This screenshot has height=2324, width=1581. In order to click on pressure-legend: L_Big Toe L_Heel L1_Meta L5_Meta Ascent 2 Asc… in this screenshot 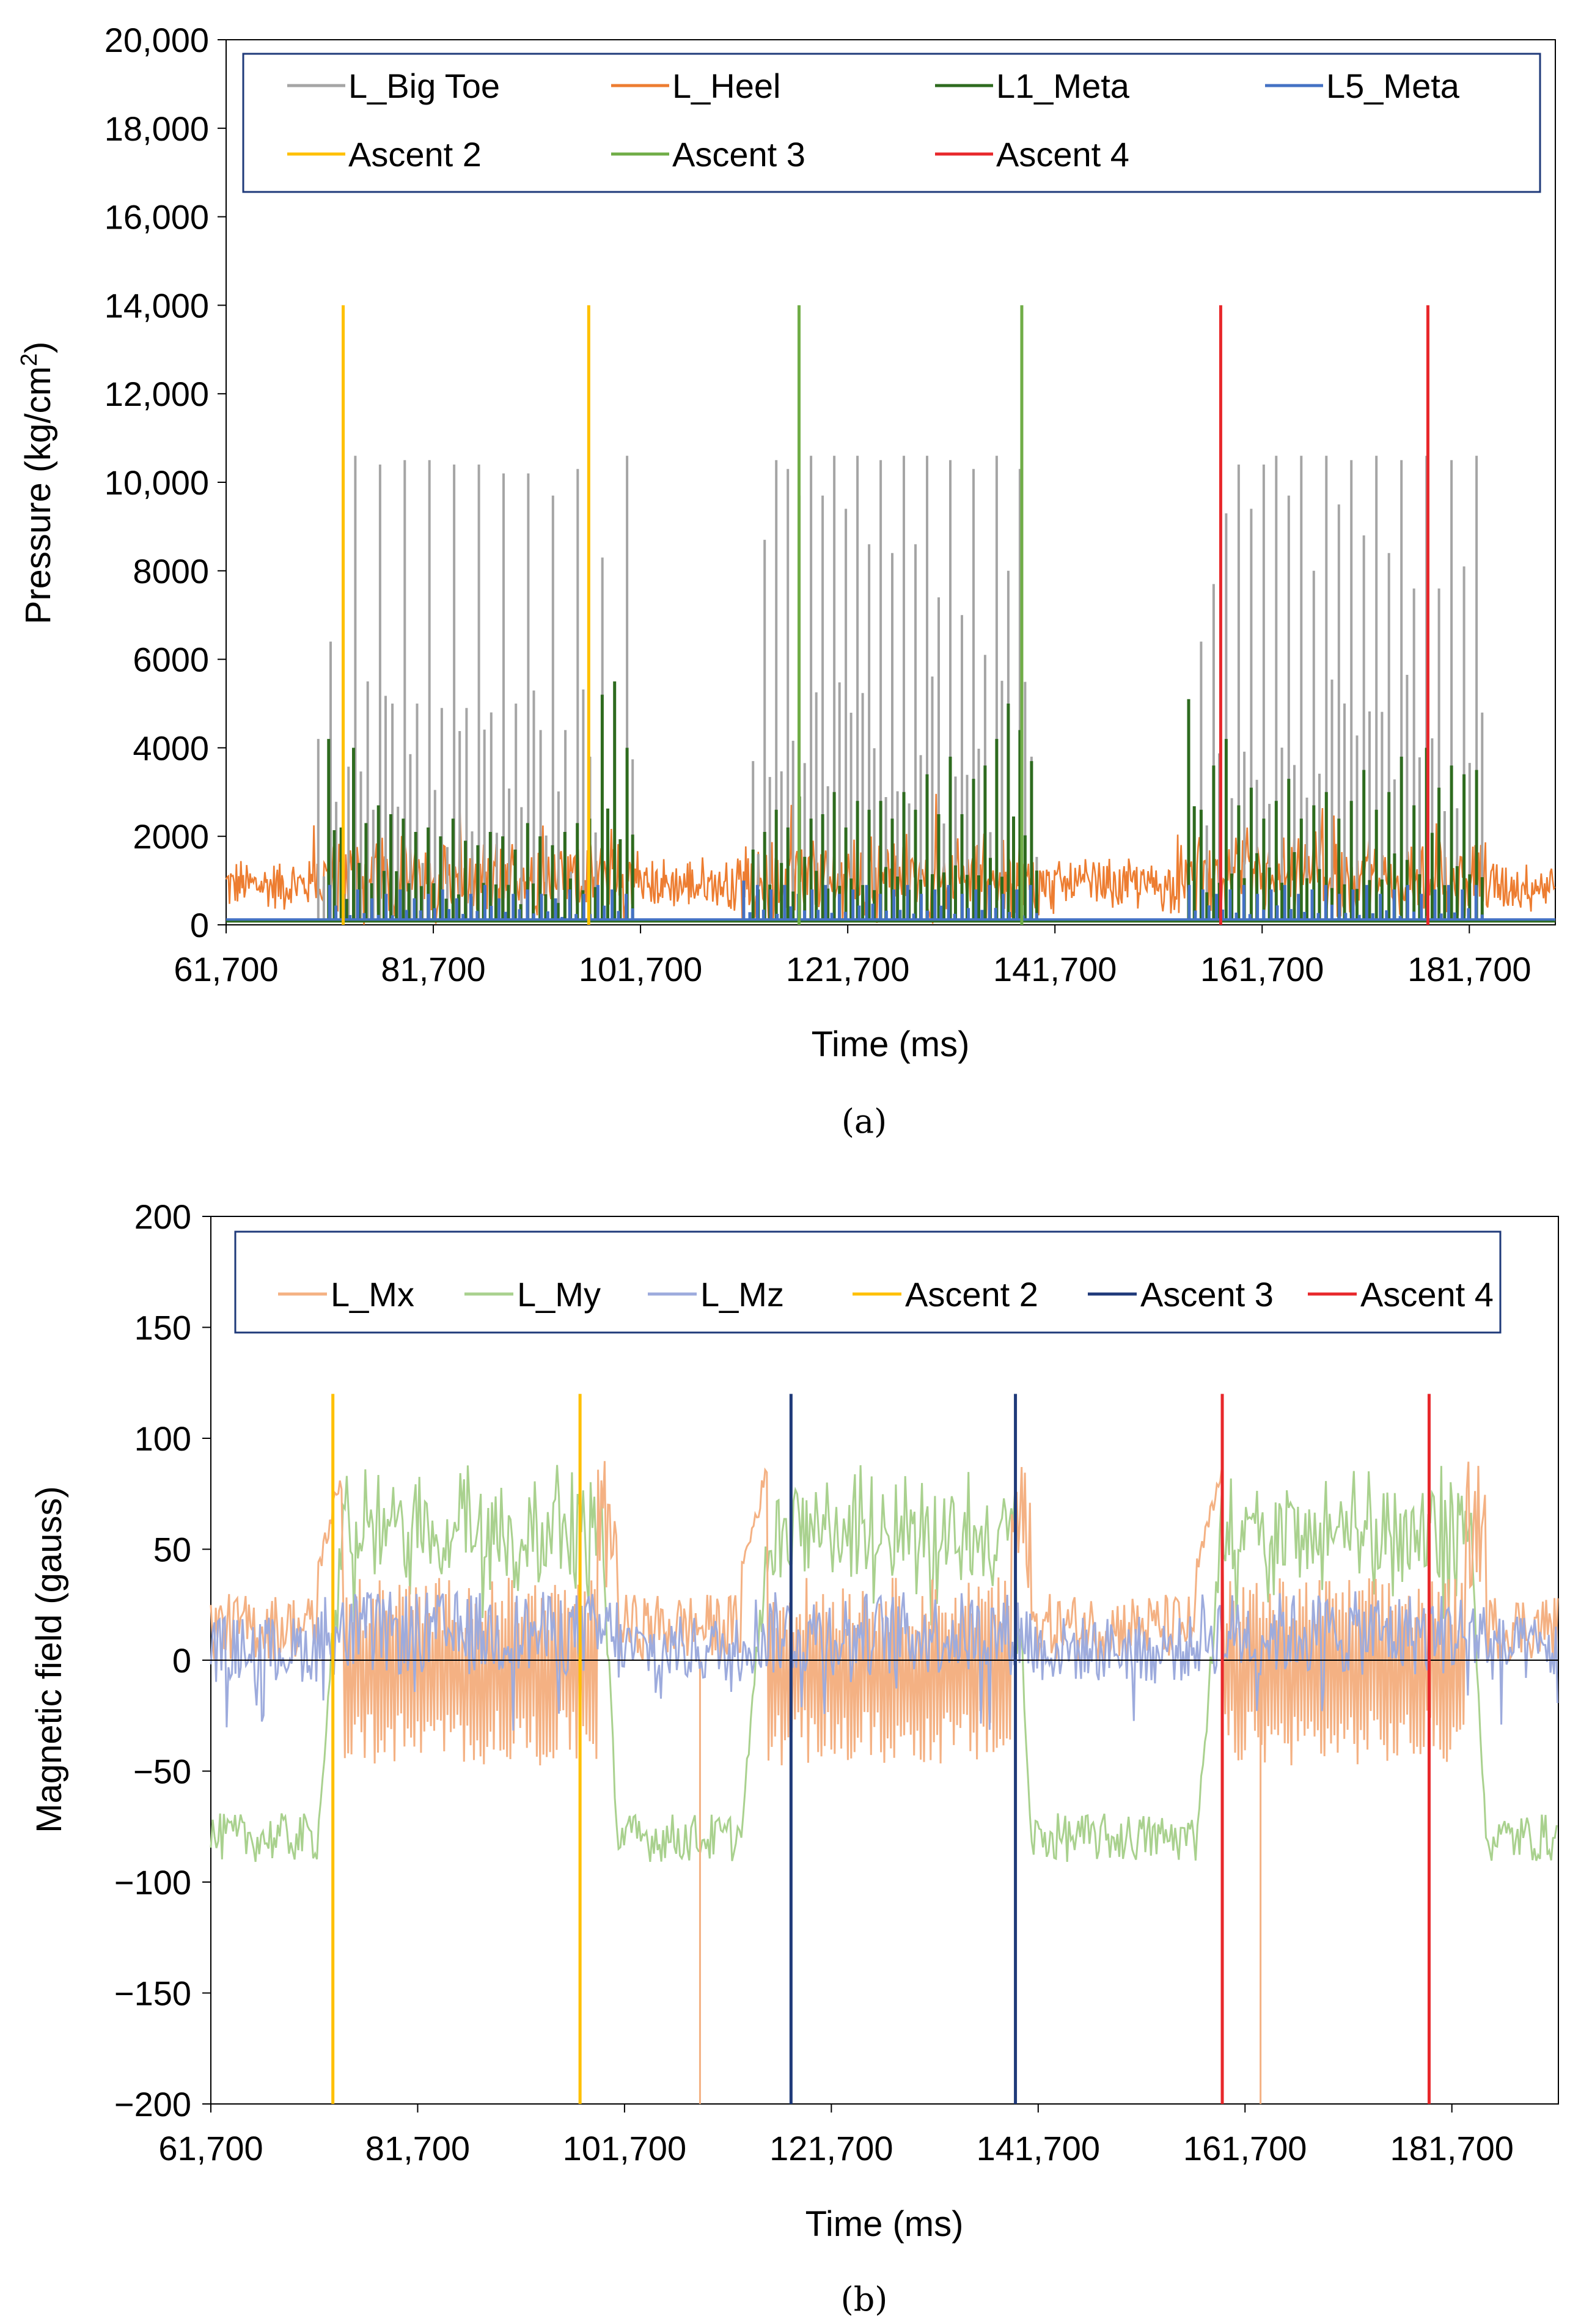, I will do `click(891, 123)`.